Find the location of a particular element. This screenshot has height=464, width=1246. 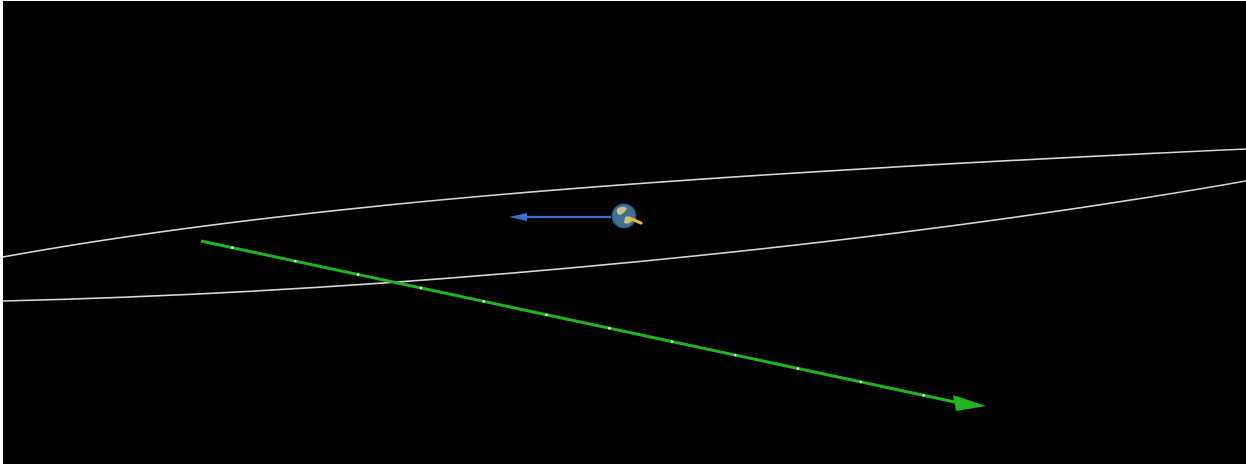

earth-globe-icon is located at coordinates (624, 216).